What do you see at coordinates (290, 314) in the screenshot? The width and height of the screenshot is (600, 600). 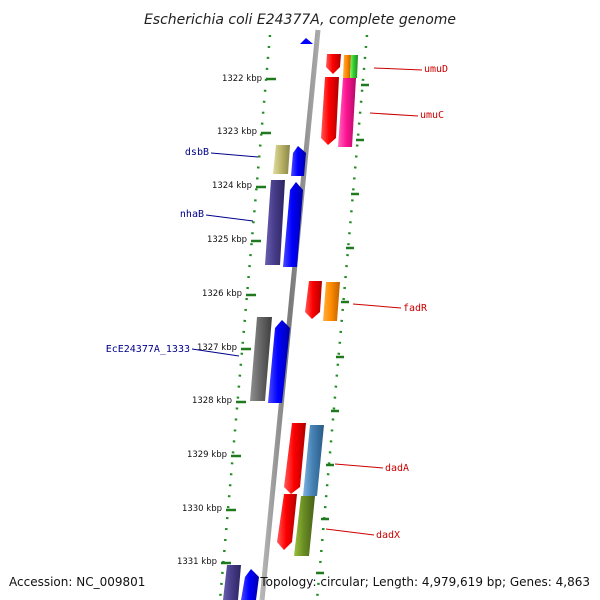 I see `genome-backbone` at bounding box center [290, 314].